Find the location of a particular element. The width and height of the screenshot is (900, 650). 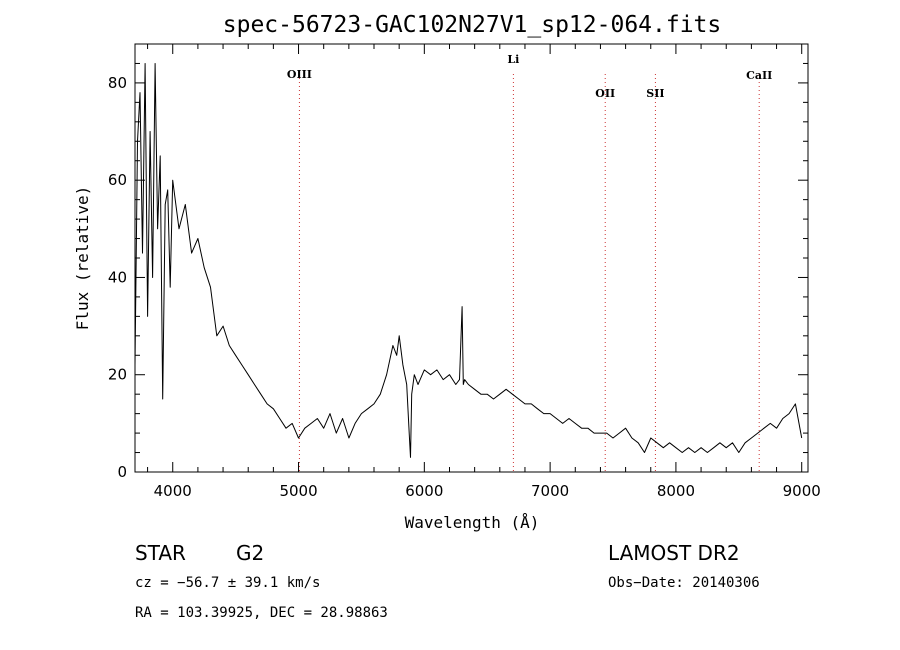

x-tick-label: 4000 is located at coordinates (173, 491).